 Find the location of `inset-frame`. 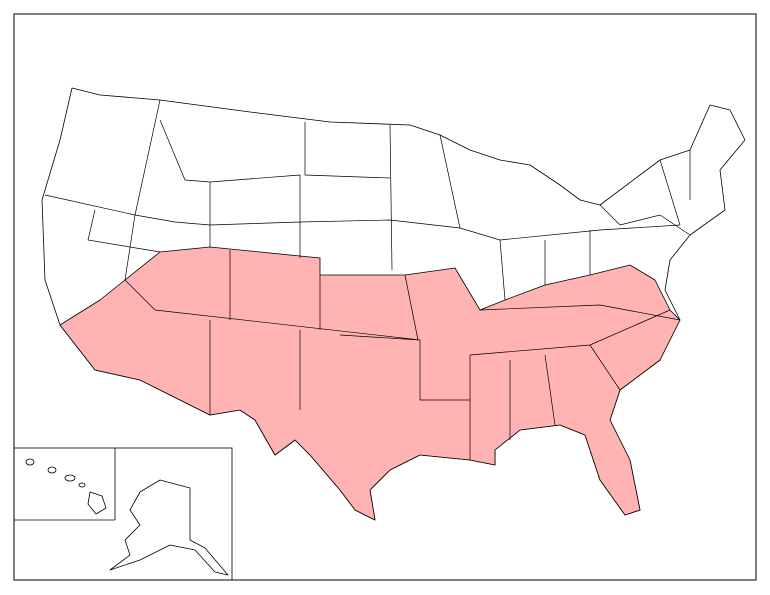

inset-frame is located at coordinates (123, 514).